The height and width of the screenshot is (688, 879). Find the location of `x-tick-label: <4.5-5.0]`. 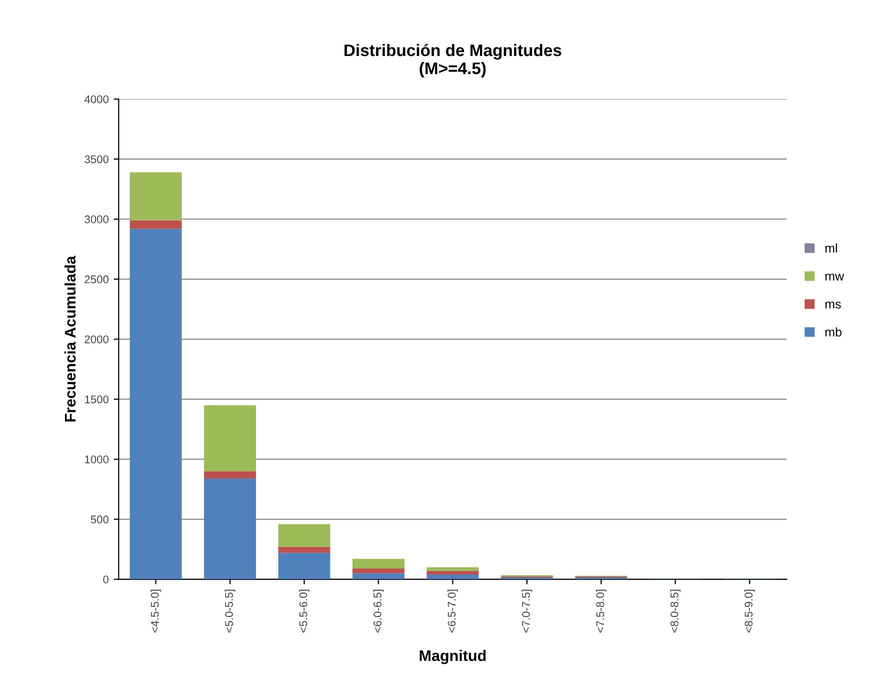

x-tick-label: <4.5-5.0] is located at coordinates (155, 611).